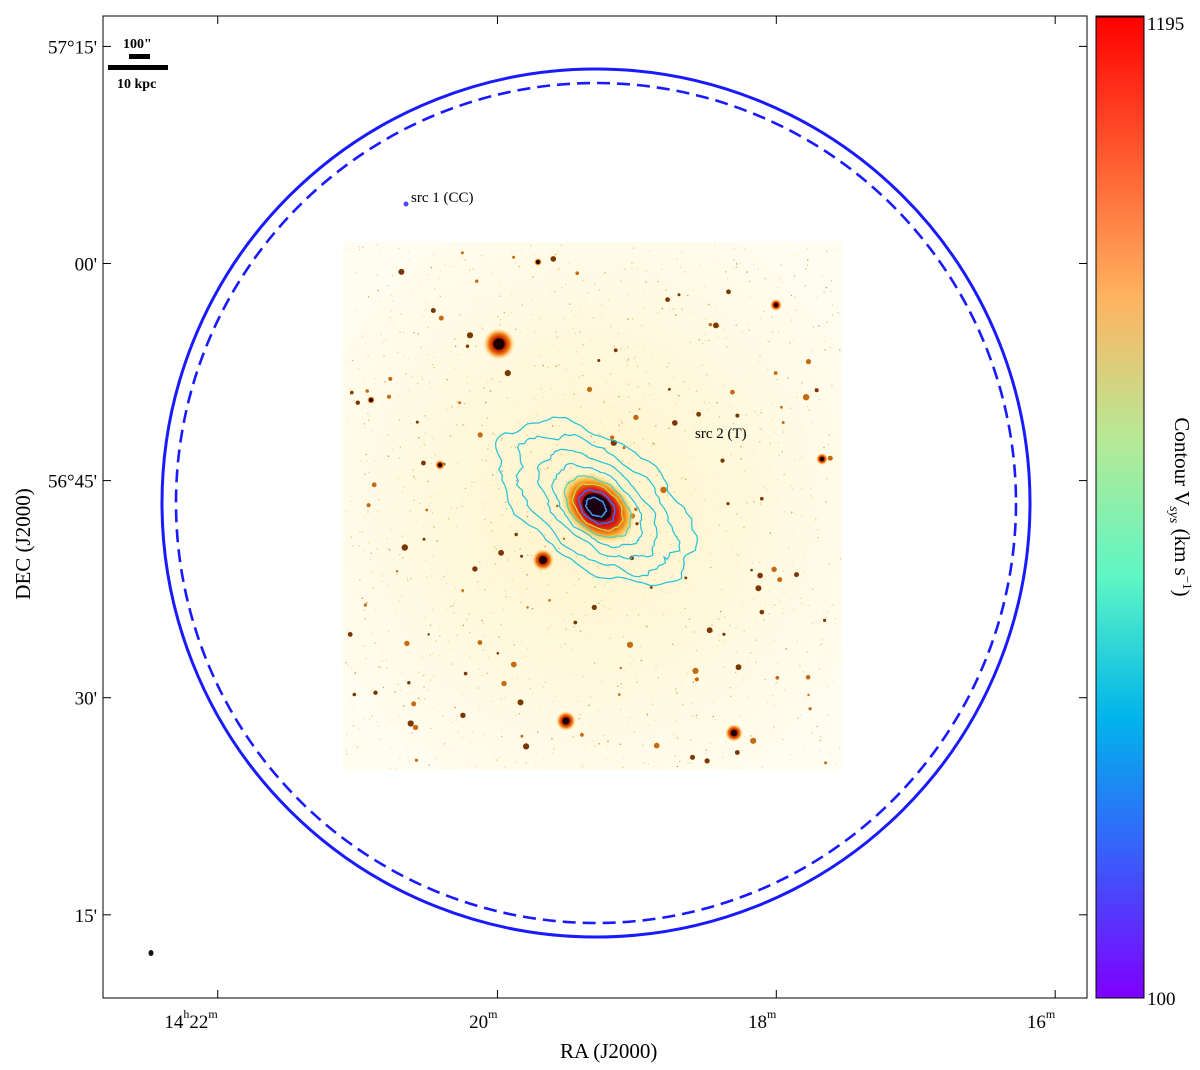  I want to click on x-tick-label: 18m, so click(762, 1020).